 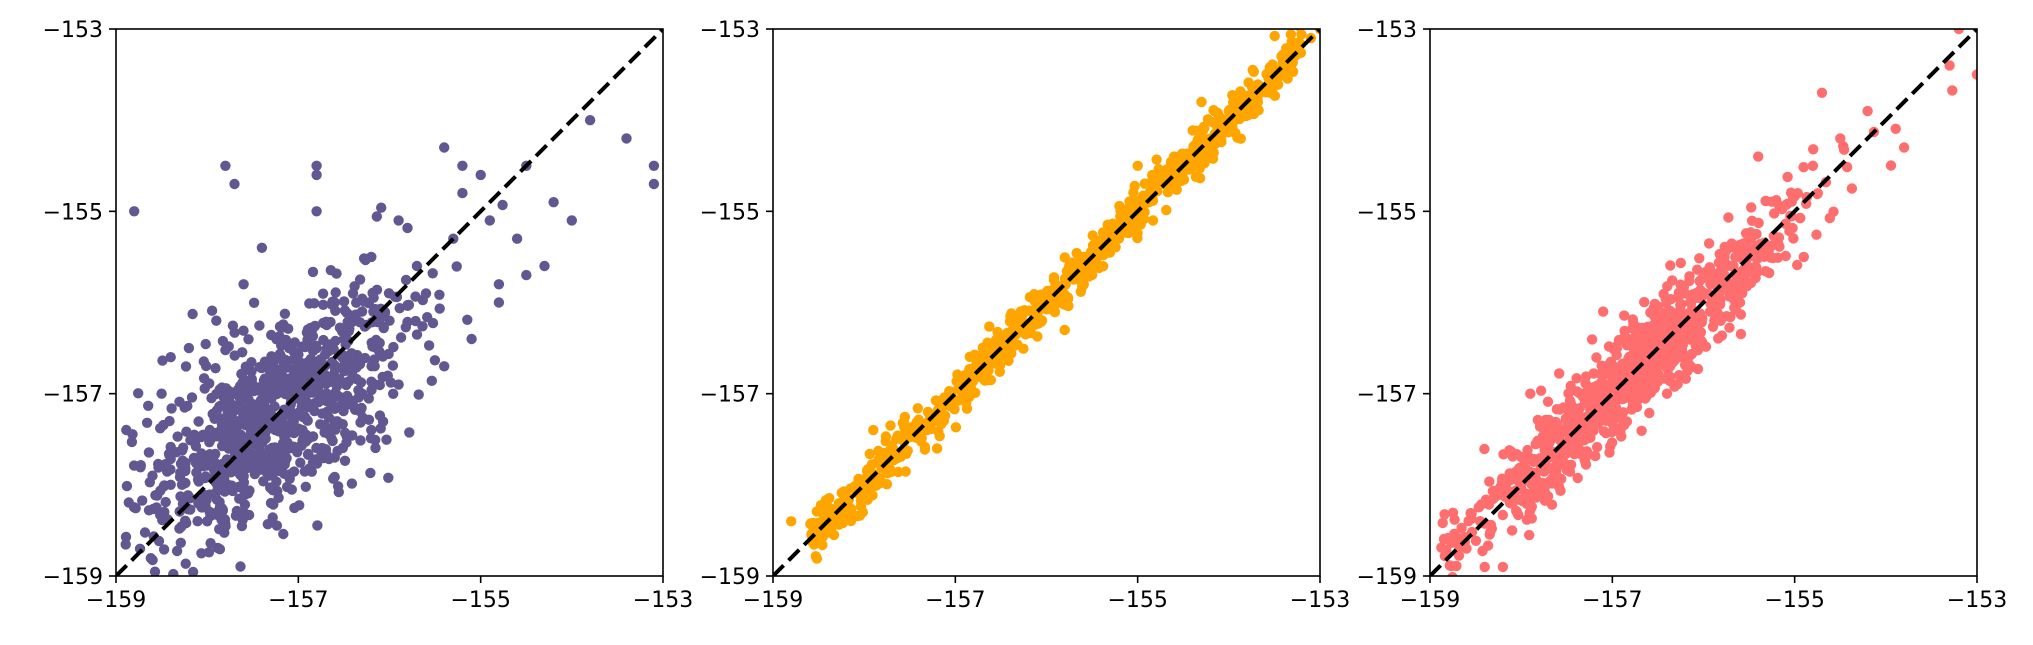 I want to click on x-tick-label: −159, so click(x=1430, y=600).